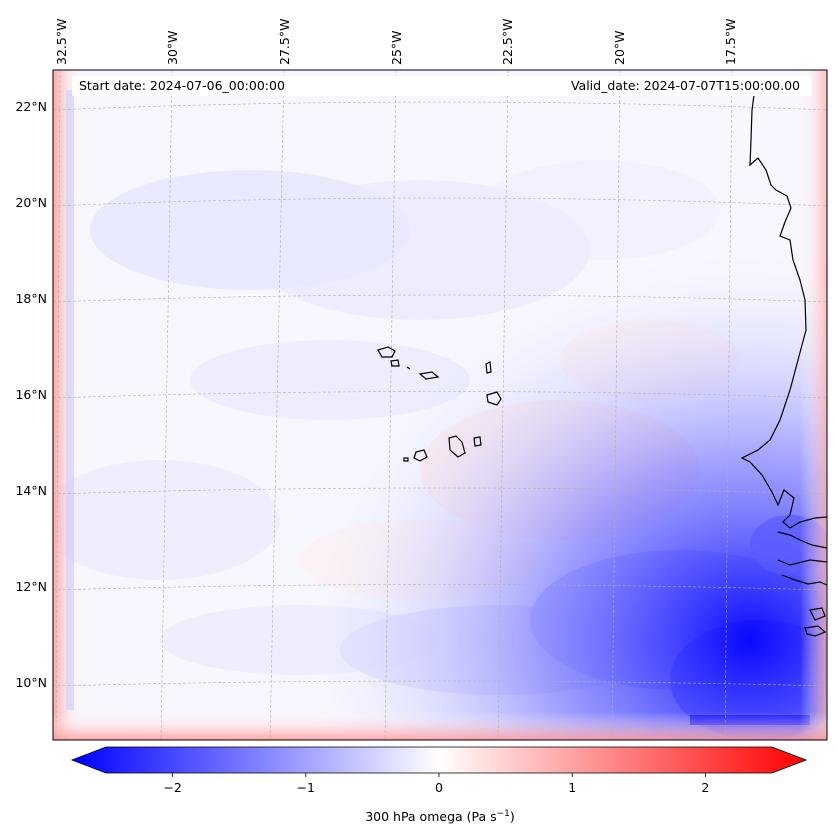 The image size is (837, 839). What do you see at coordinates (396, 47) in the screenshot?
I see `lon-label: 25°W` at bounding box center [396, 47].